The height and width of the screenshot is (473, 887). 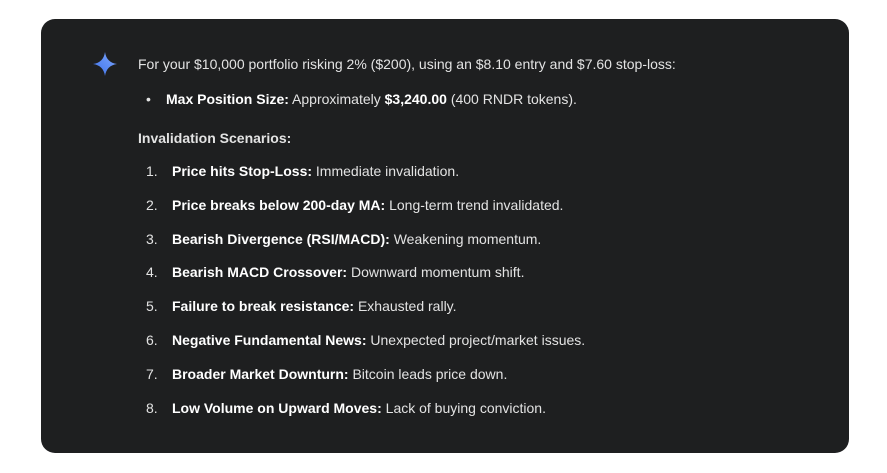 What do you see at coordinates (152, 238) in the screenshot?
I see `item-number: 3.` at bounding box center [152, 238].